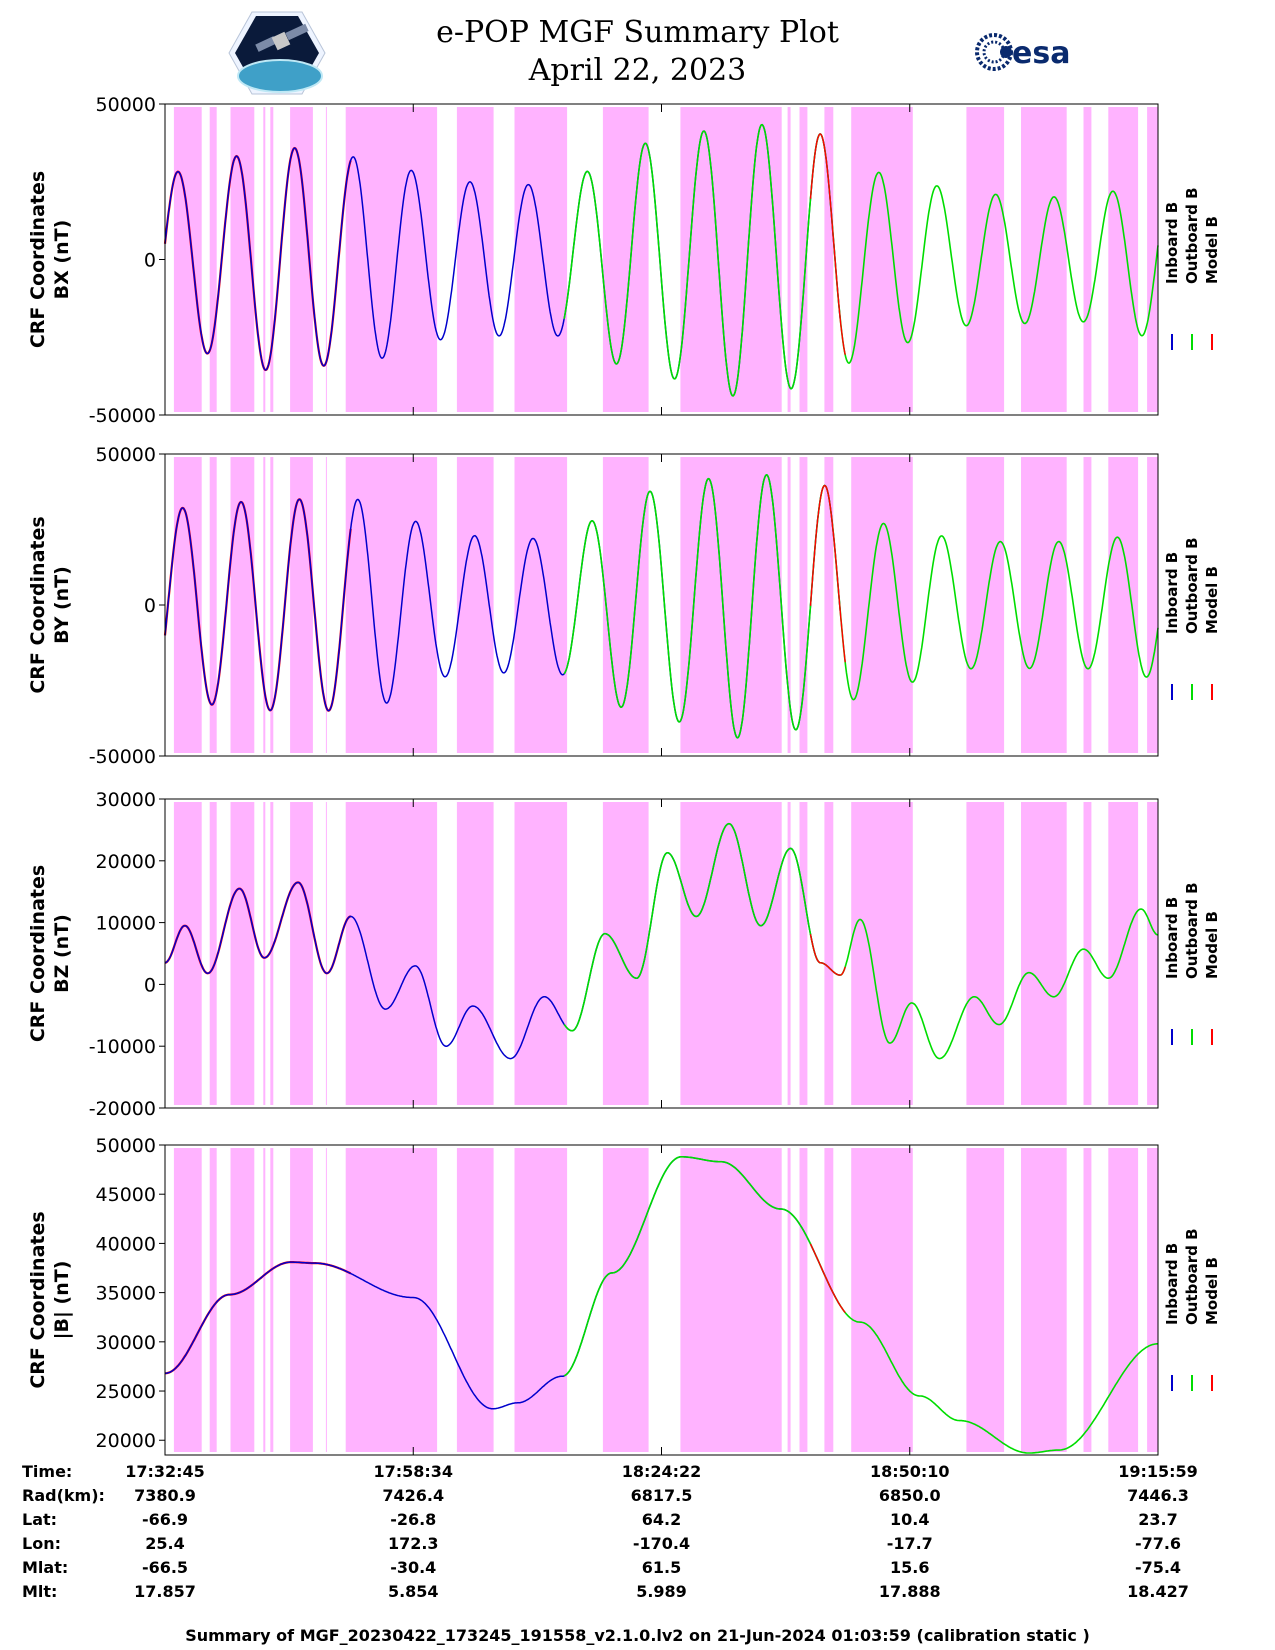  Describe the element at coordinates (126, 924) in the screenshot. I see `y-tick-label: 10000` at that location.